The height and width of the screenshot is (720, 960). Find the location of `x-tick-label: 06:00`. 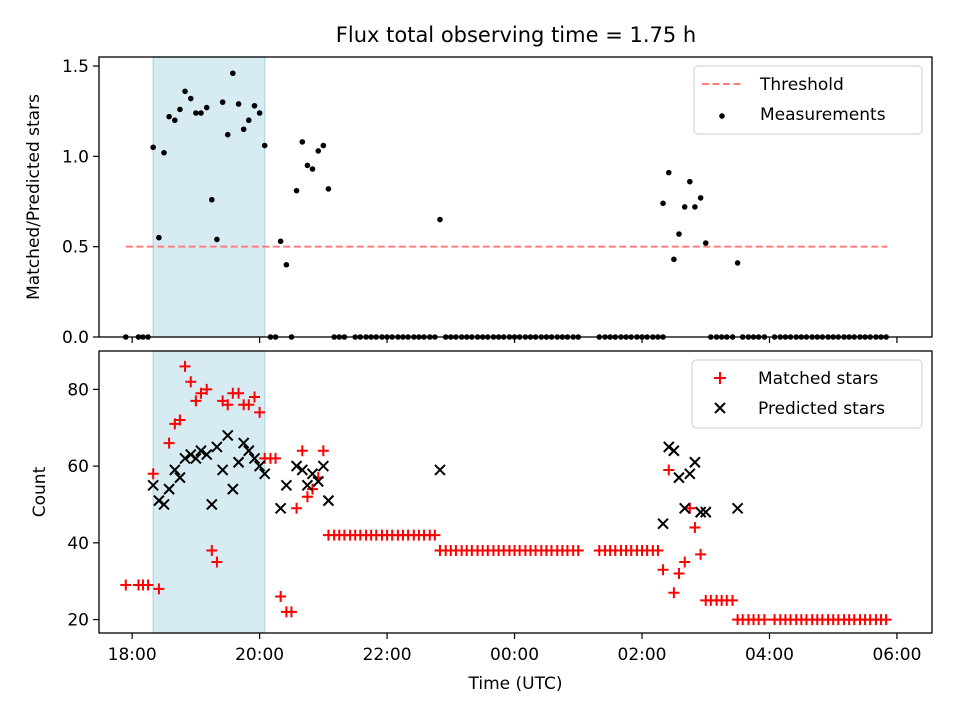

x-tick-label: 06:00 is located at coordinates (896, 655).